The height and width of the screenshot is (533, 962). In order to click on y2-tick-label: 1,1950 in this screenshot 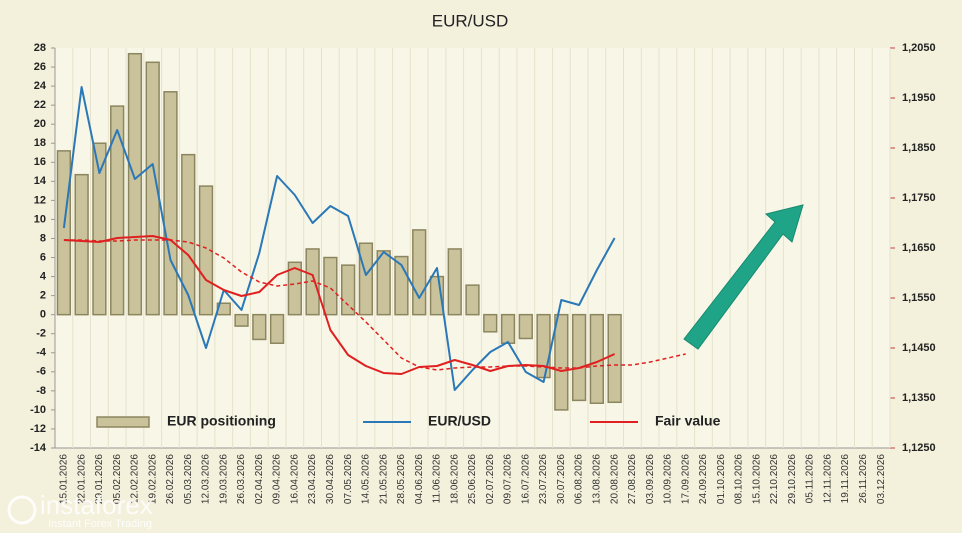, I will do `click(919, 98)`.